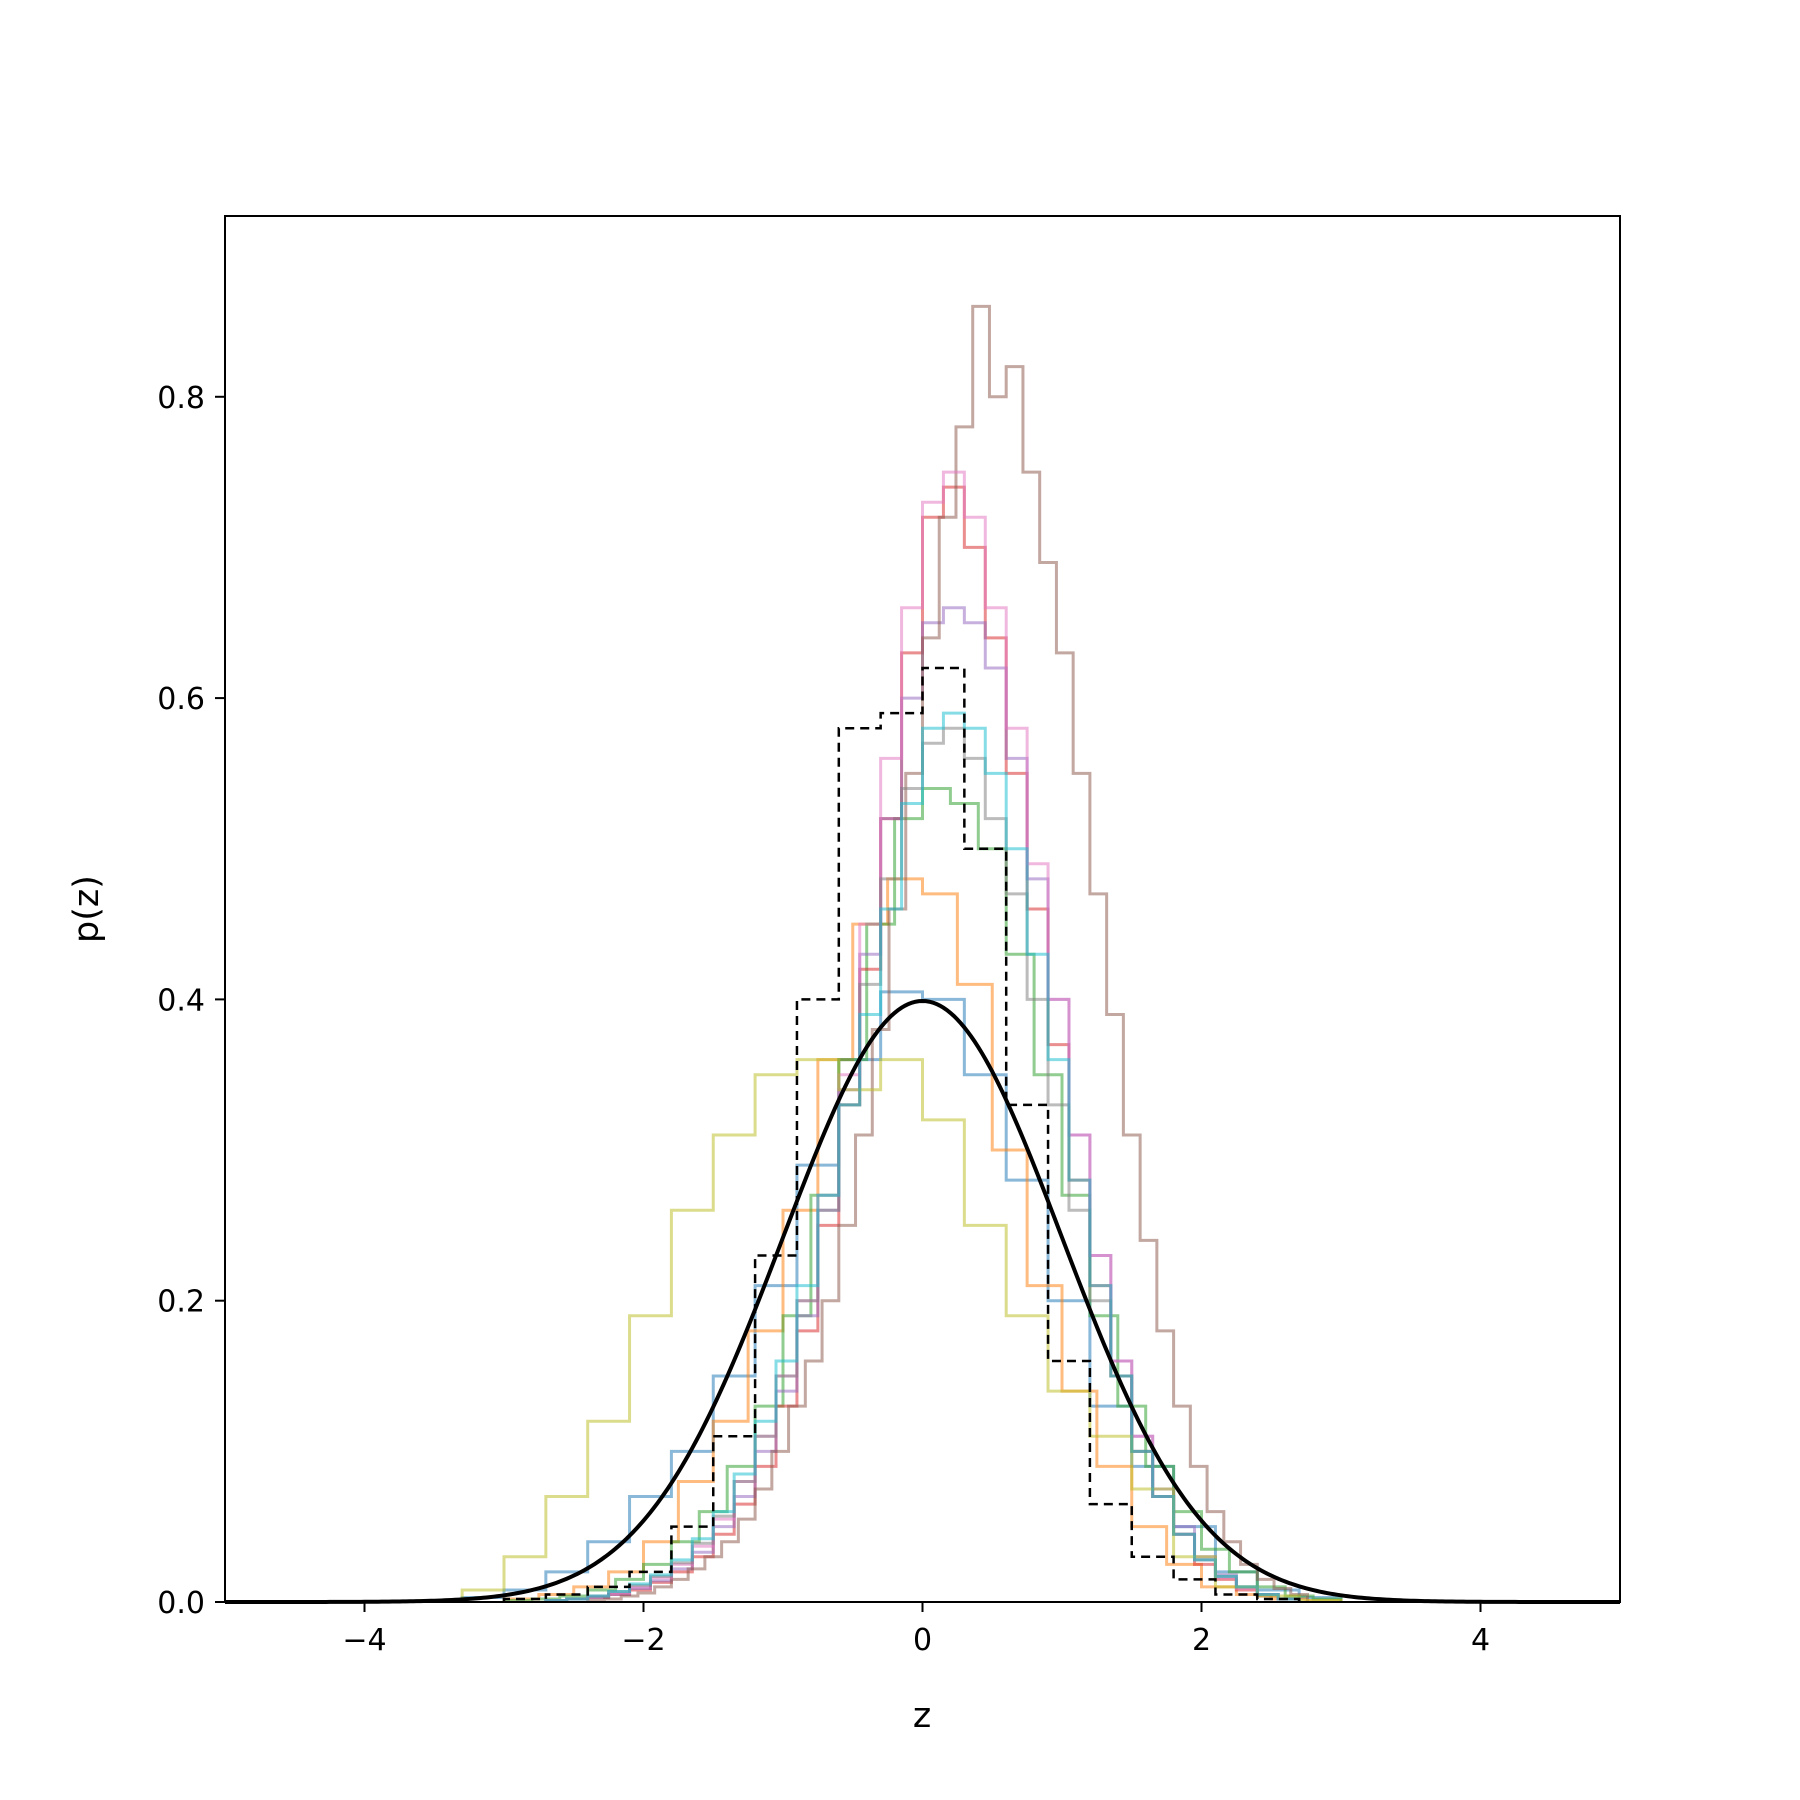 Image resolution: width=1800 pixels, height=1800 pixels. I want to click on y-axis-ticks: 0.0 0.2 0.4 0.6 0.8, so click(191, 1001).